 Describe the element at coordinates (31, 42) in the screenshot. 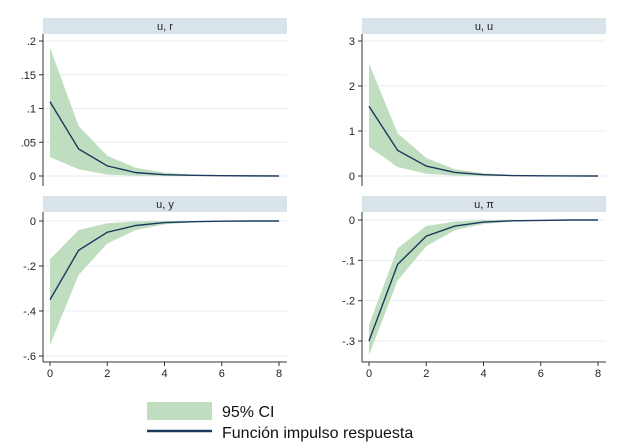

I see `y-tick-label: .2` at that location.